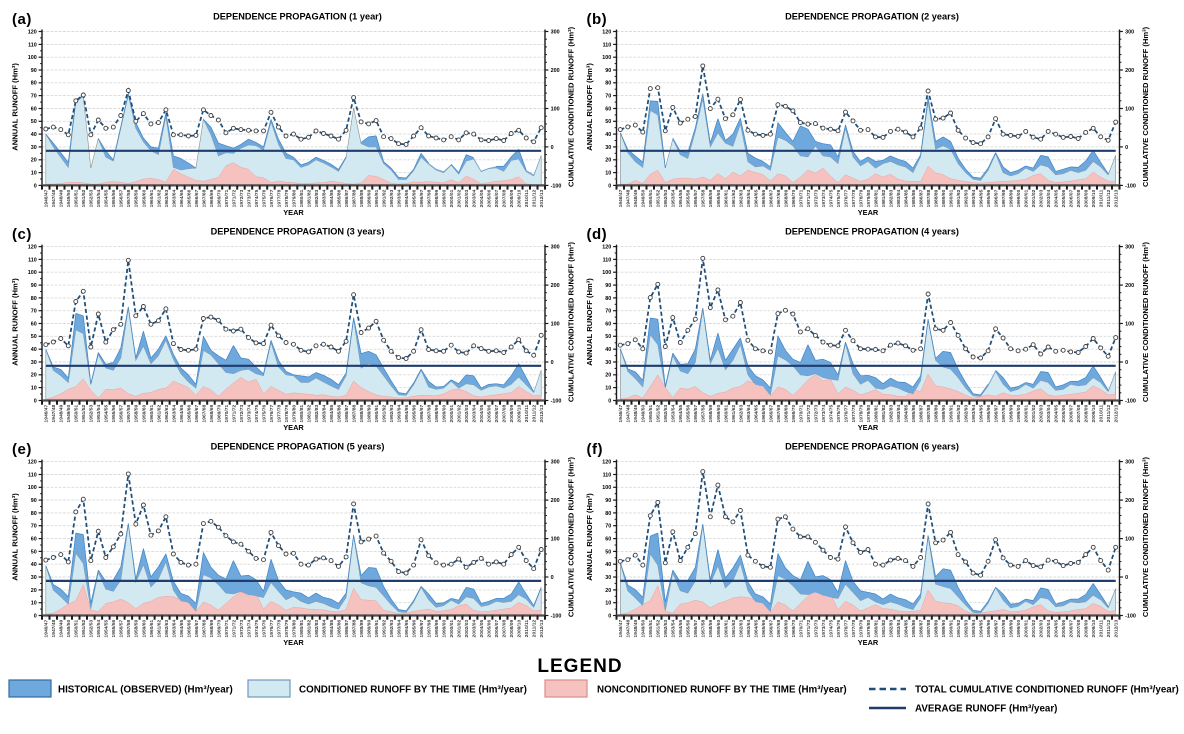 The image size is (1184, 734). What do you see at coordinates (32, 45) in the screenshot?
I see `svg-text: 110` at bounding box center [32, 45].